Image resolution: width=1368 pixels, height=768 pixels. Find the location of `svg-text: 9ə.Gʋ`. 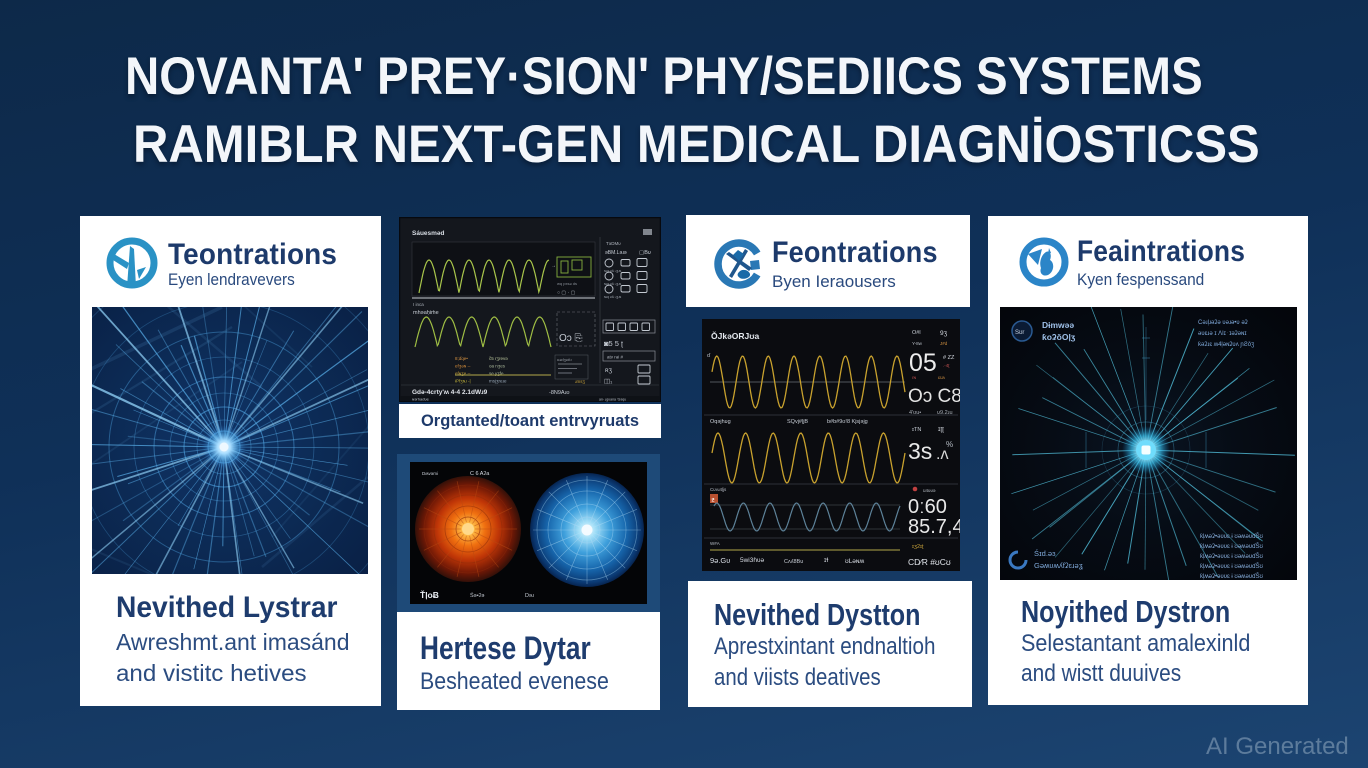

svg-text: 9ə.Gʋ is located at coordinates (720, 560).